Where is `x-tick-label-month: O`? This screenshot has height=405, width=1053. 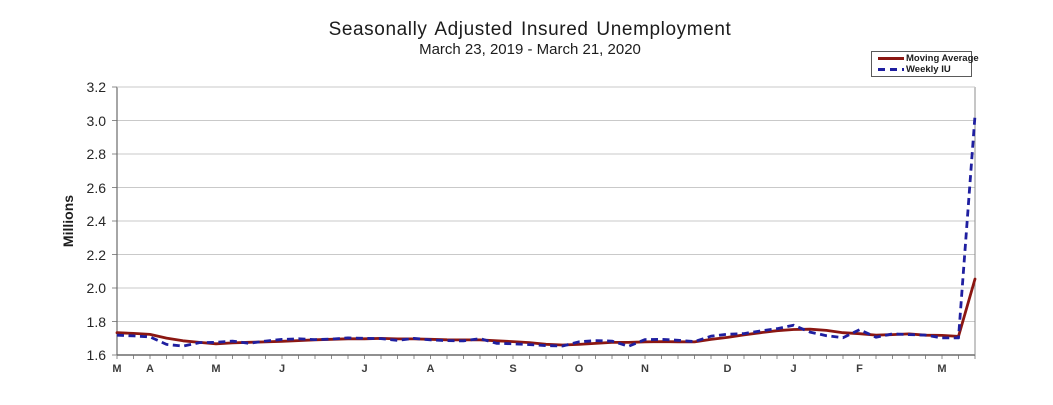
x-tick-label-month: O is located at coordinates (579, 369).